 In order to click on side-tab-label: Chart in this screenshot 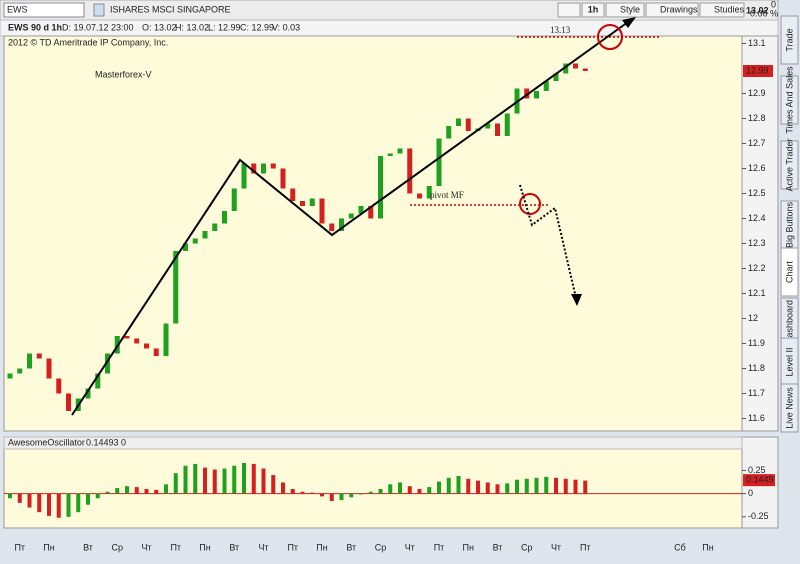, I will do `click(789, 272)`.